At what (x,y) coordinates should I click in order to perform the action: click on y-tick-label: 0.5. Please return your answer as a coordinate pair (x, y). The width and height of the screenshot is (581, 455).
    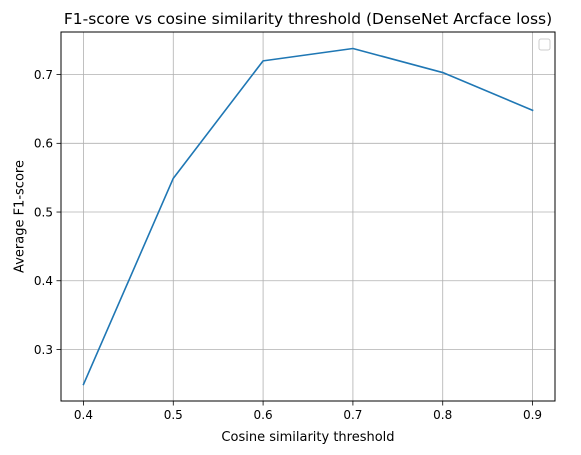
    Looking at the image, I should click on (43, 212).